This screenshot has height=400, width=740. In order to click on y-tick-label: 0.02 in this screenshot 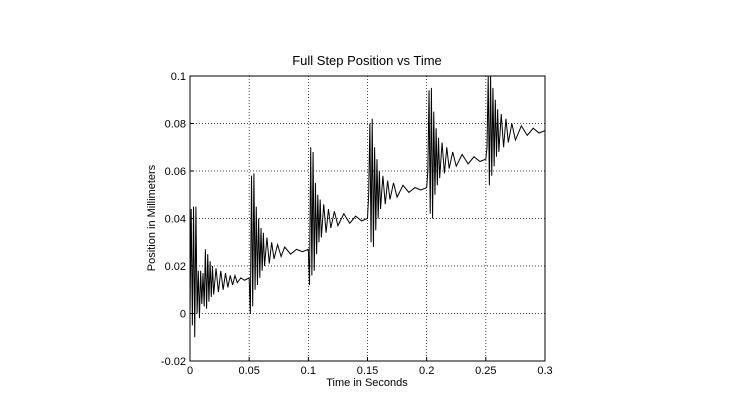, I will do `click(175, 267)`.